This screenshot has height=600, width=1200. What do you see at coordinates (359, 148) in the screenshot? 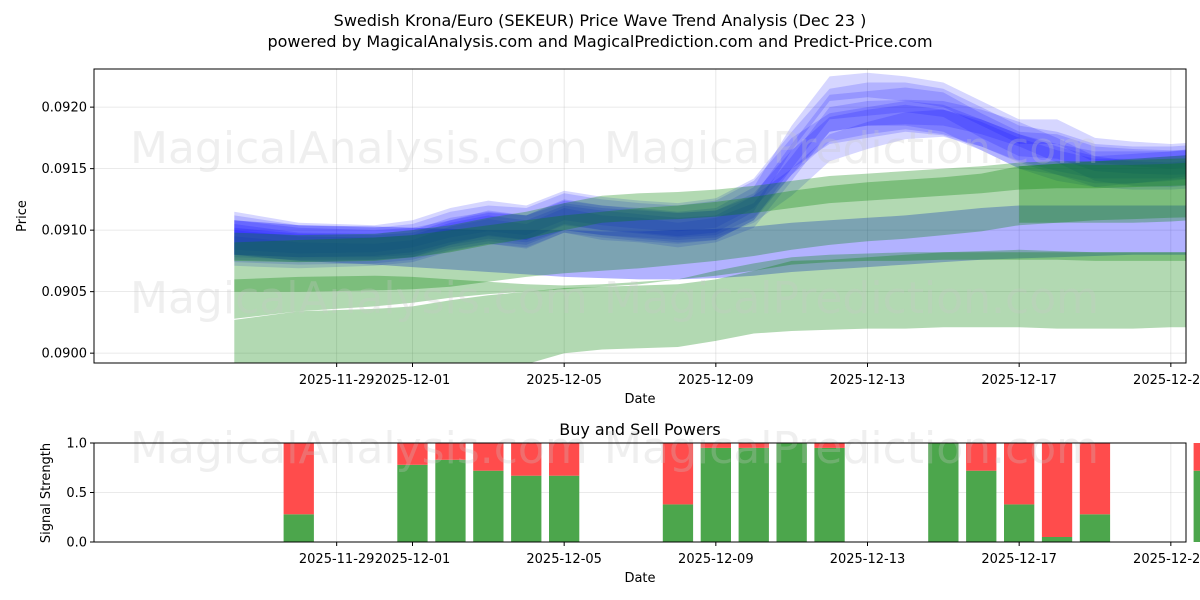
I see `watermark-analysis-top: MagicalAnalysis.com` at bounding box center [359, 148].